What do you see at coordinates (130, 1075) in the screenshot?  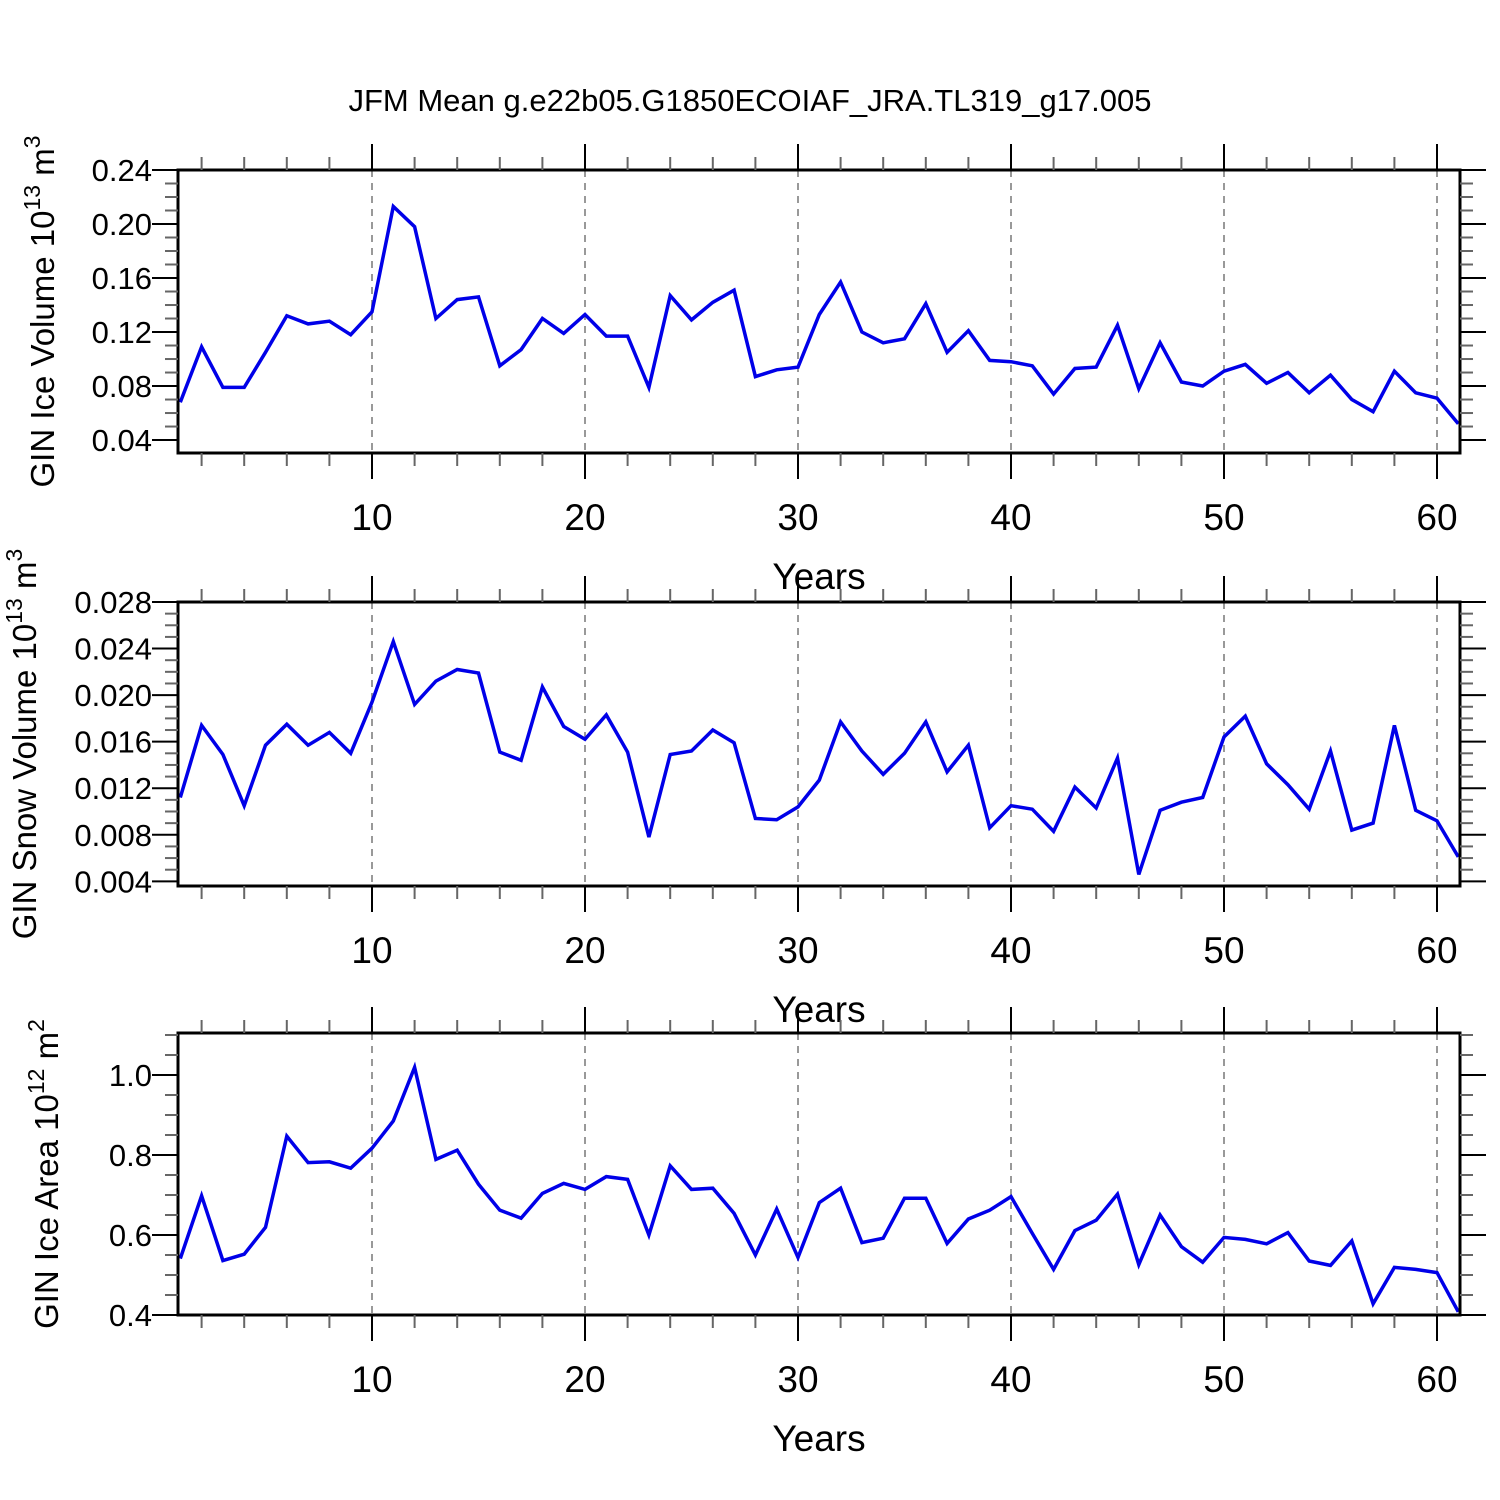 I see `y-tick-label: 1.0` at bounding box center [130, 1075].